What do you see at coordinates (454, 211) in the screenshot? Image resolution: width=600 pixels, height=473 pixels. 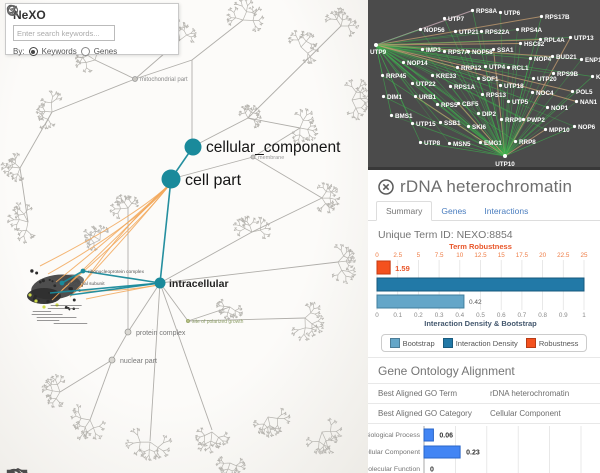 I see `tab-genes: Genes` at bounding box center [454, 211].